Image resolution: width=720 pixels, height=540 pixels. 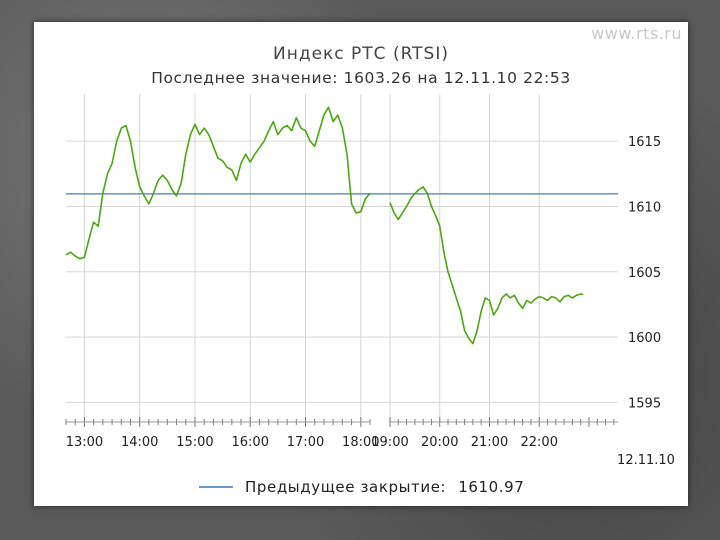 I want to click on x-tick-label: 15:00, so click(x=194, y=442).